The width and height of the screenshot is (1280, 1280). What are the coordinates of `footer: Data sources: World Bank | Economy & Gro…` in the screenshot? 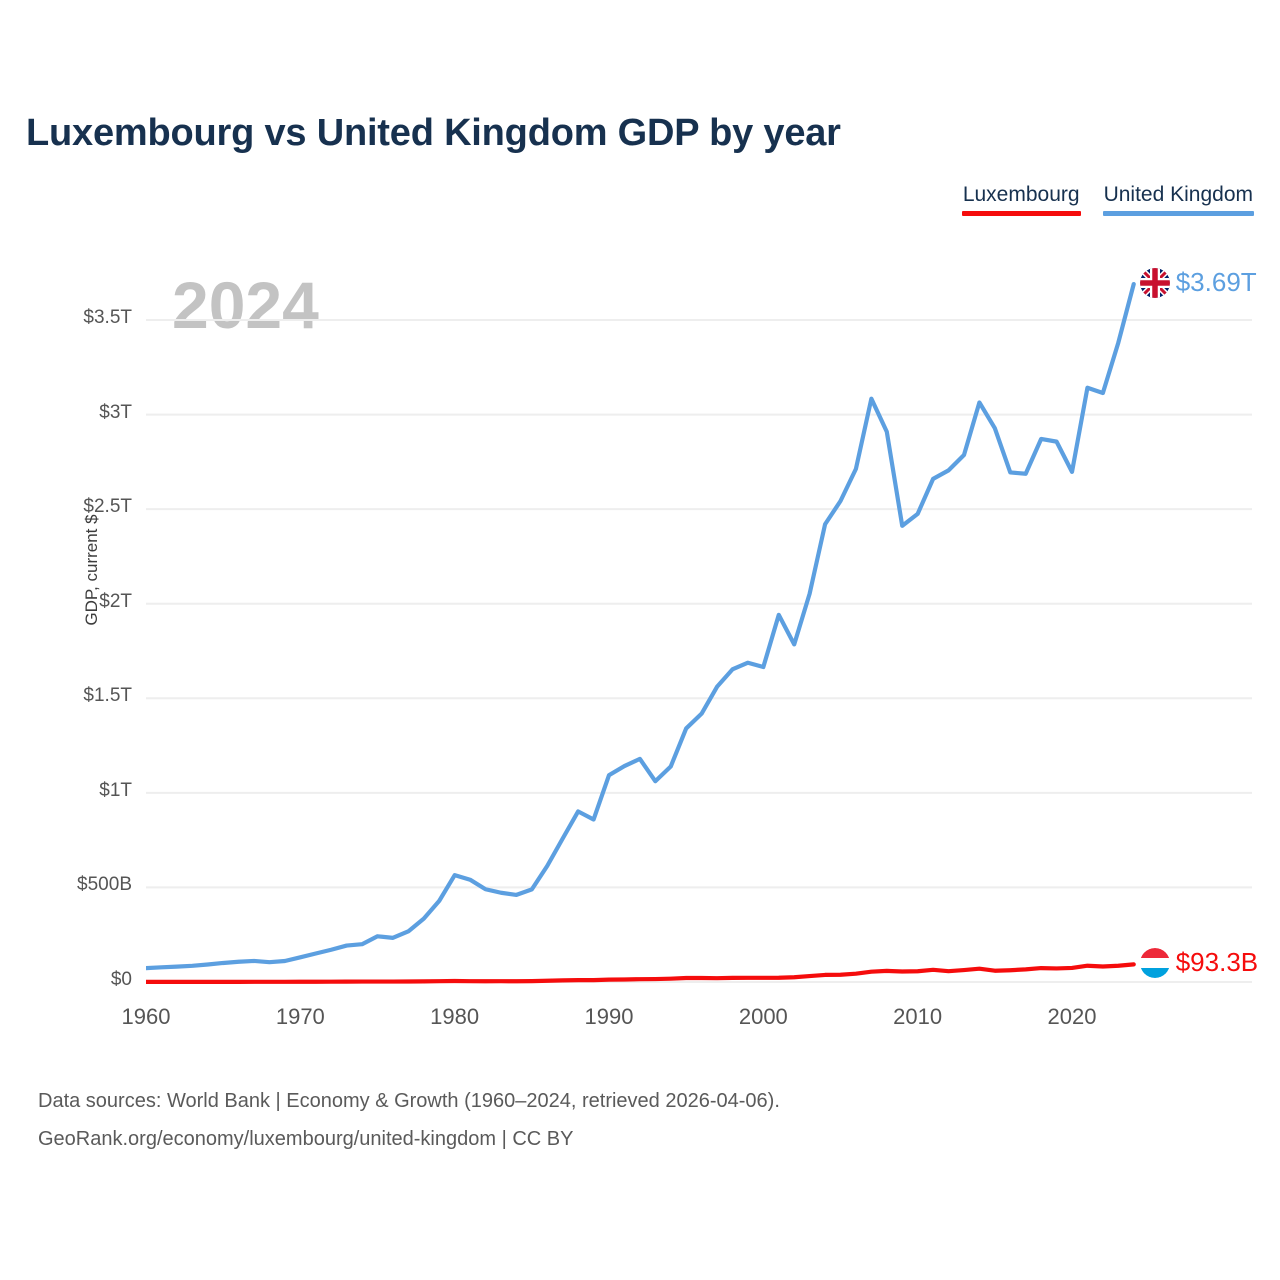 It's located at (409, 1120).